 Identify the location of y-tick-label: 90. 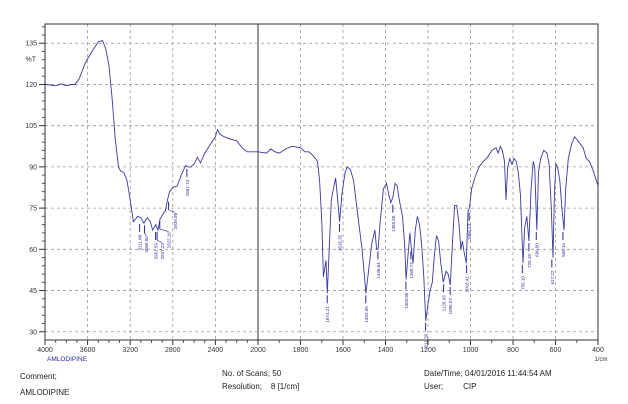
(33, 167).